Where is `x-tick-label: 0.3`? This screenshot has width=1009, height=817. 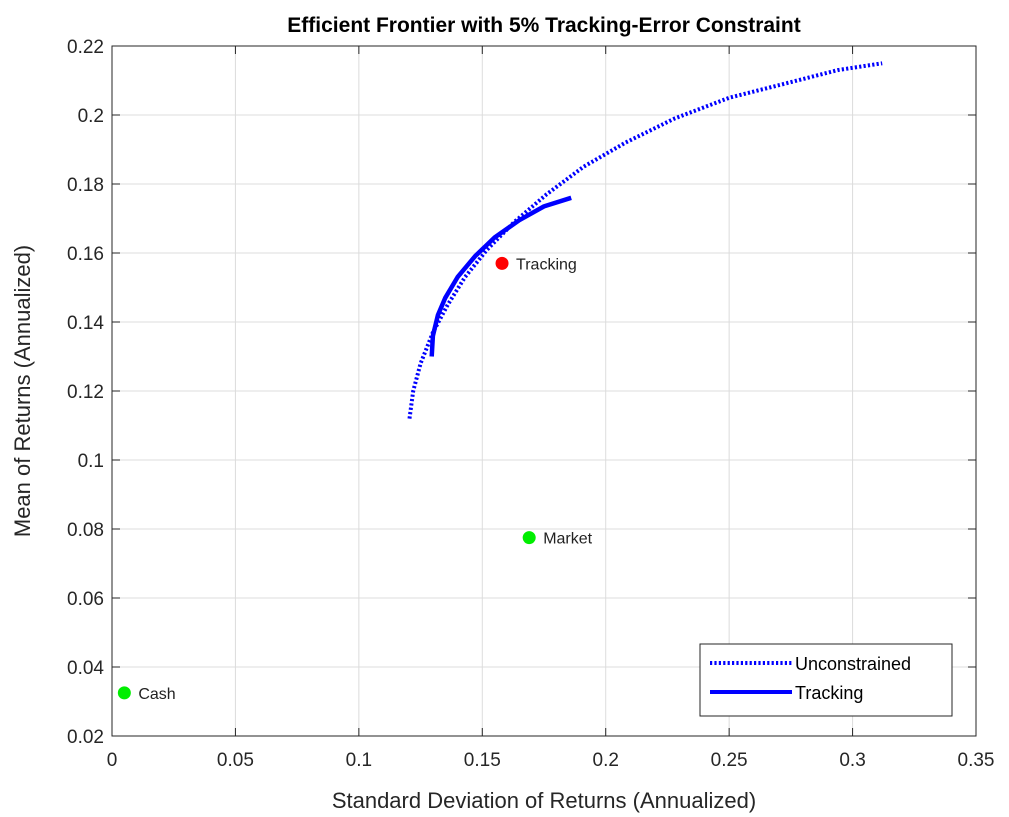
x-tick-label: 0.3 is located at coordinates (852, 760).